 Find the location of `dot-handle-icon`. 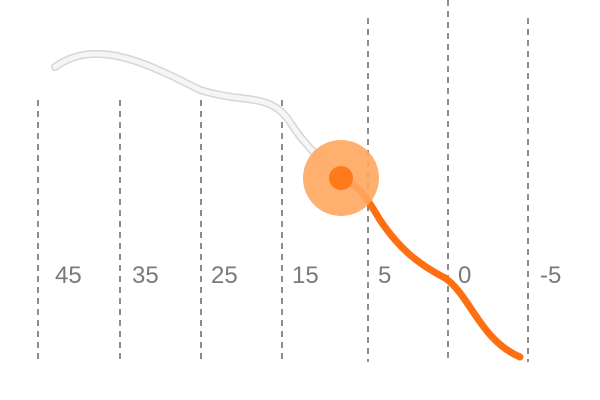

dot-handle-icon is located at coordinates (341, 178).